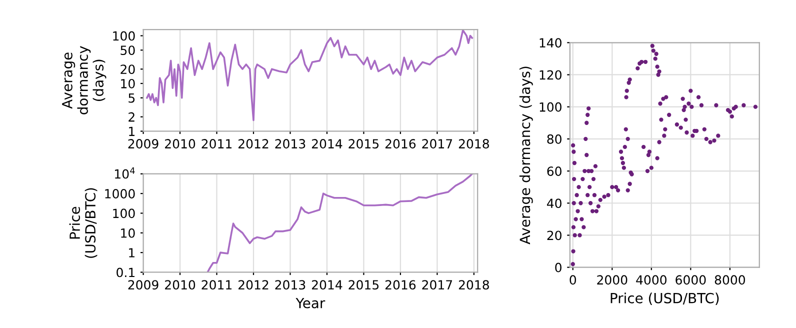 This screenshot has width=796, height=328. What do you see at coordinates (83, 223) in the screenshot?
I see `y-axis-title: Price (USD/BTC)` at bounding box center [83, 223].